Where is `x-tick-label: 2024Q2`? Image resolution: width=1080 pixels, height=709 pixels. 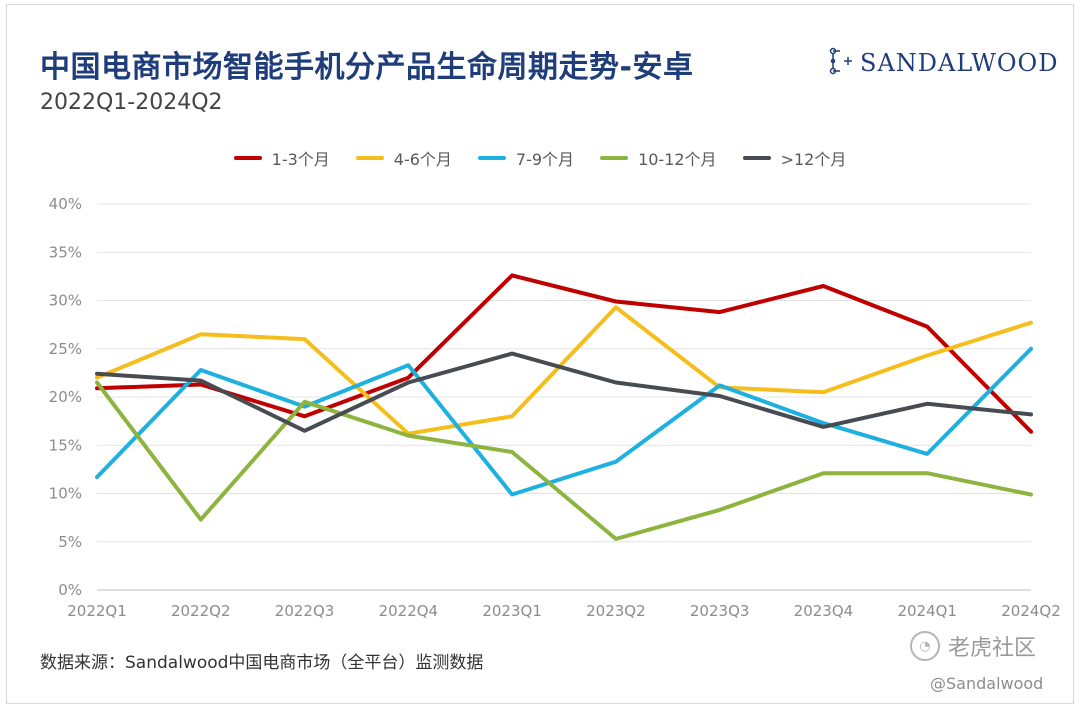 x-tick-label: 2024Q2 is located at coordinates (1031, 611).